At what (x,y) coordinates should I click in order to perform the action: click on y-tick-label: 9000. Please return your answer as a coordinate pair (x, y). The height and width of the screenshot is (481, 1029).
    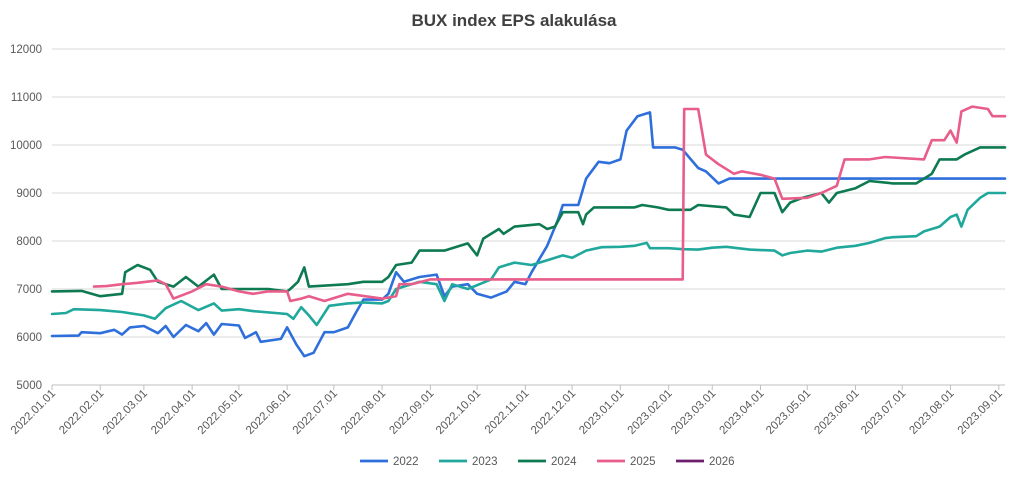
    Looking at the image, I should click on (29, 194).